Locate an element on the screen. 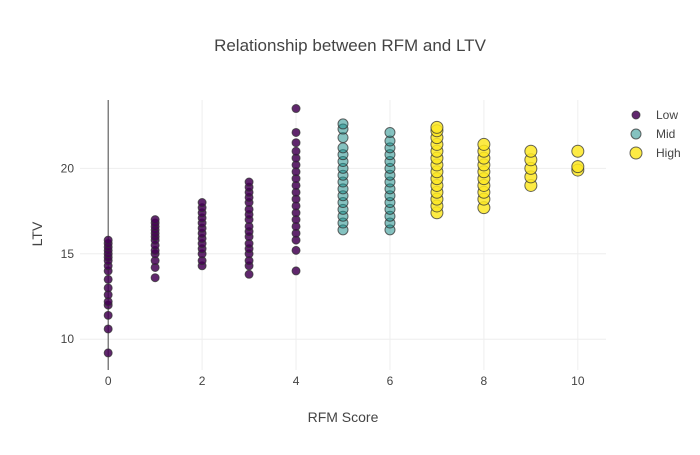  legend-item-mid: Mid is located at coordinates (652, 134).